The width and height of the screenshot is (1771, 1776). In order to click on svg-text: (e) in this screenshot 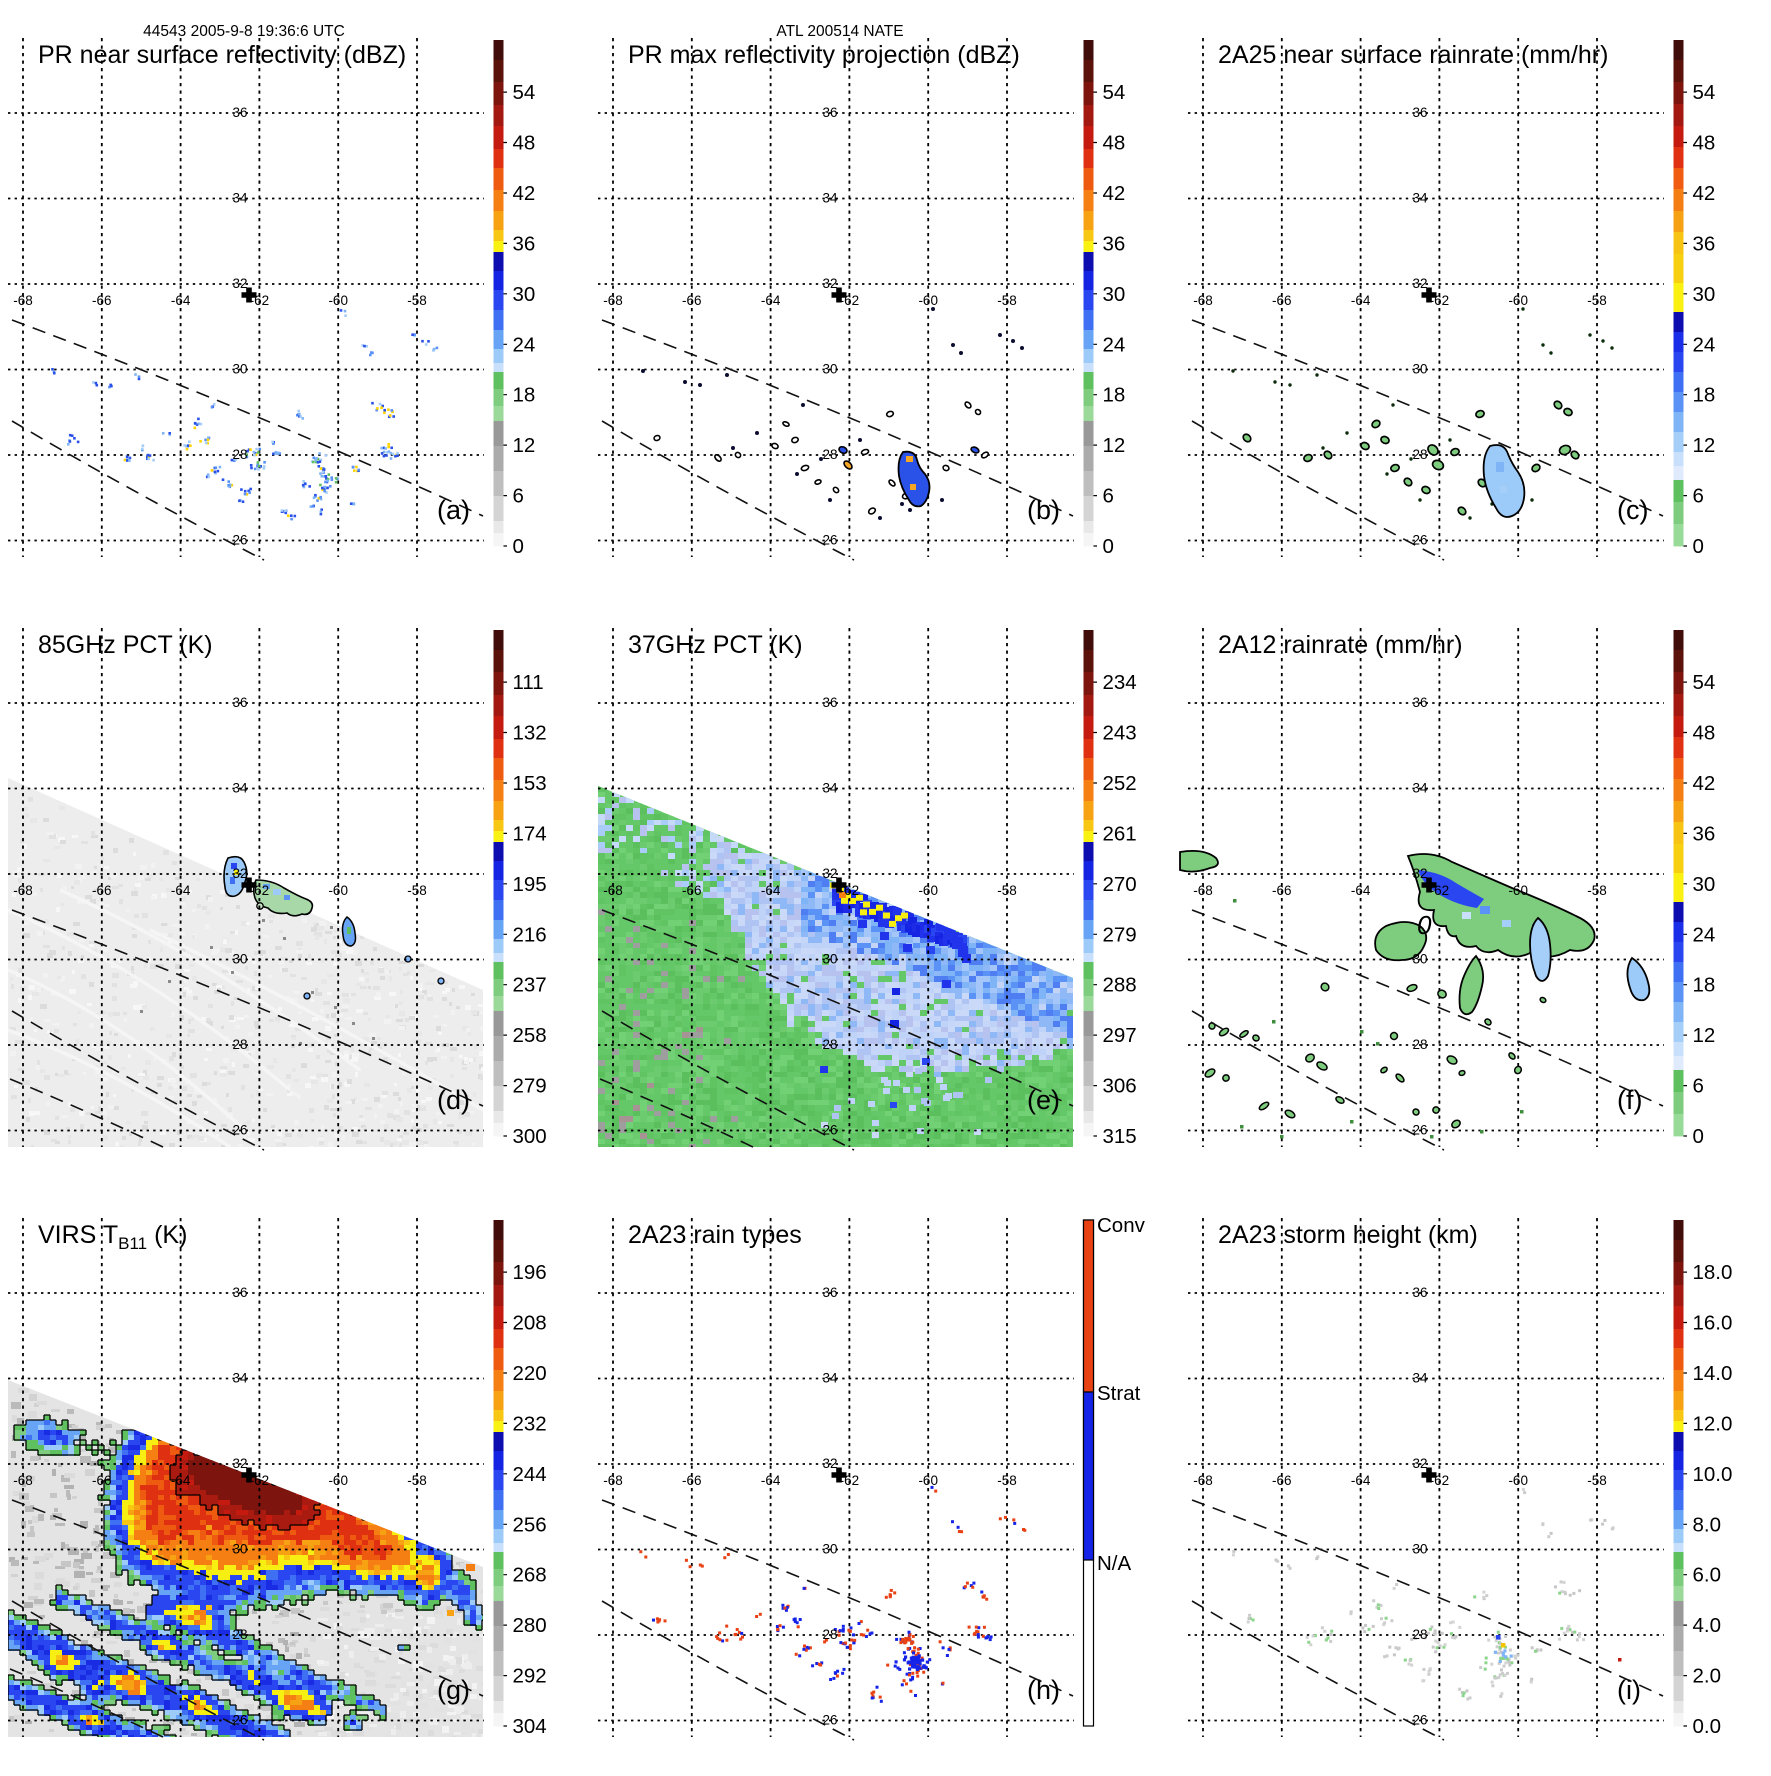, I will do `click(1043, 1100)`.